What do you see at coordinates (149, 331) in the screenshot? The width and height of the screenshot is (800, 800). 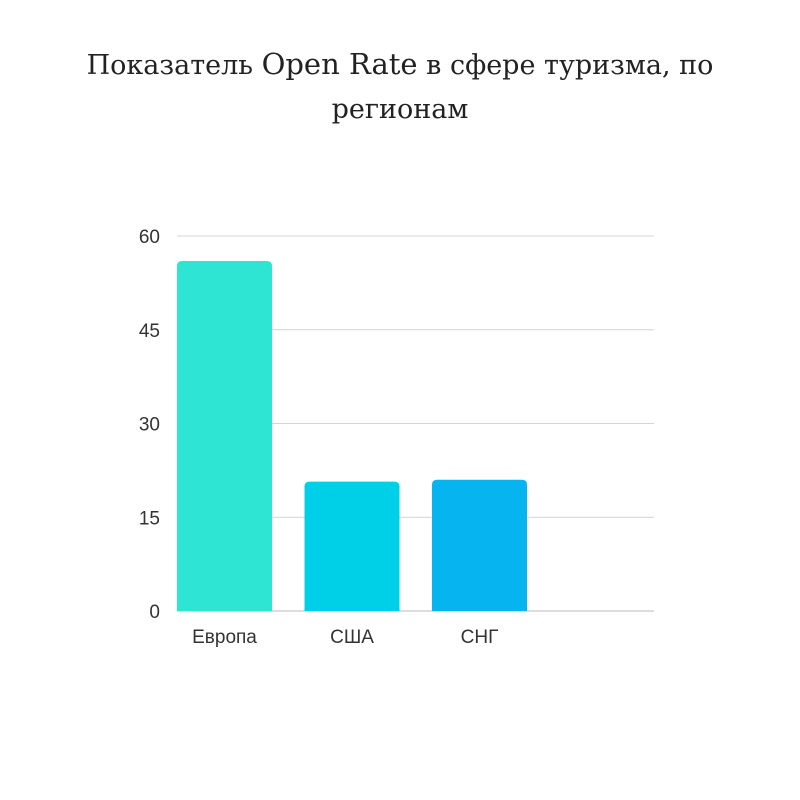 I see `y-tick-label: 45` at bounding box center [149, 331].